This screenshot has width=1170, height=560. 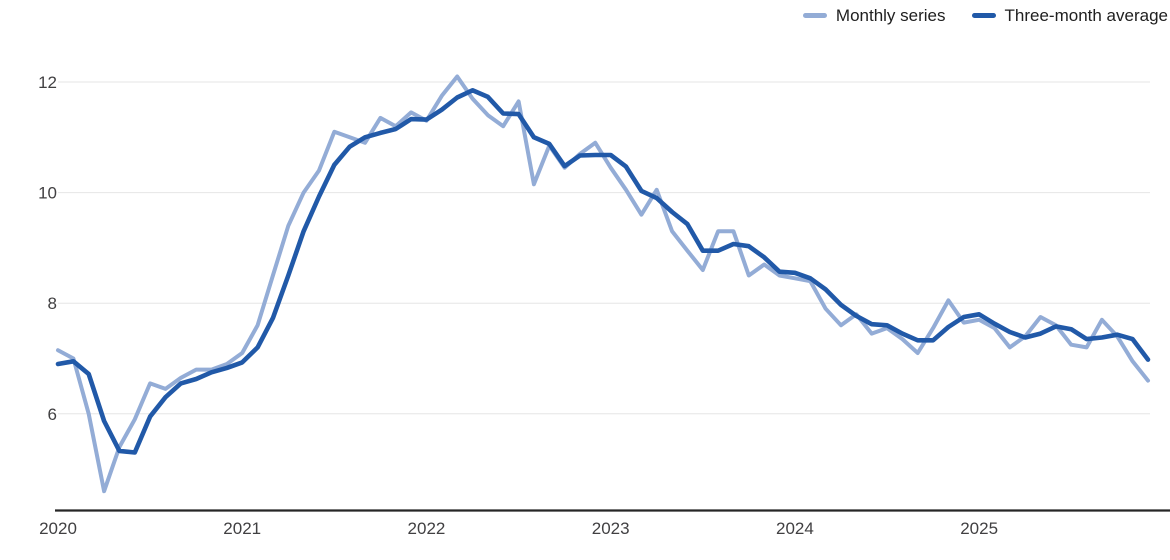 I want to click on legend-item-three-month-average: Three-month average, so click(x=1069, y=15).